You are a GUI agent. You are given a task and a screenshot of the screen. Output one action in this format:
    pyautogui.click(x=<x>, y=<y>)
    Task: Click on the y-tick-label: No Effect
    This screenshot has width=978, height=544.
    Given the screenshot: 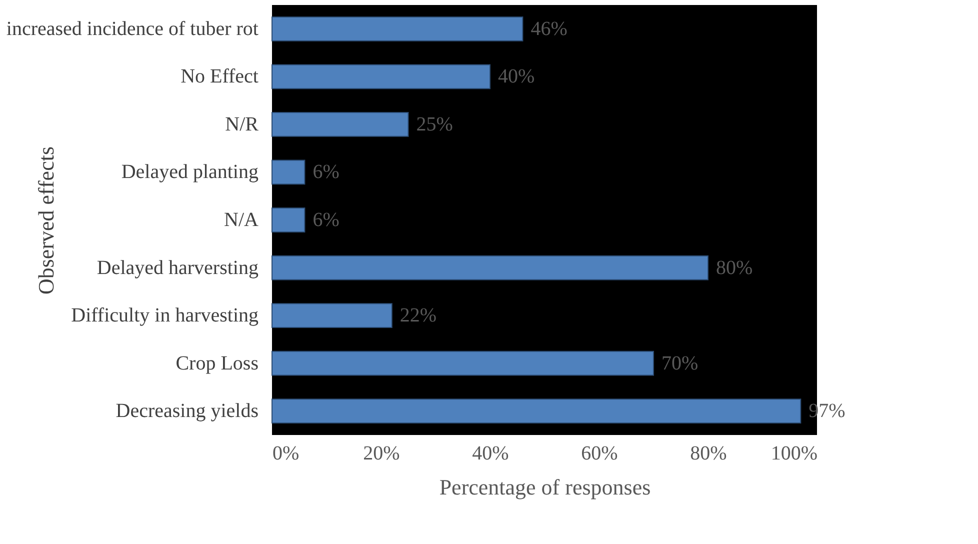 What is the action you would take?
    pyautogui.click(x=219, y=77)
    